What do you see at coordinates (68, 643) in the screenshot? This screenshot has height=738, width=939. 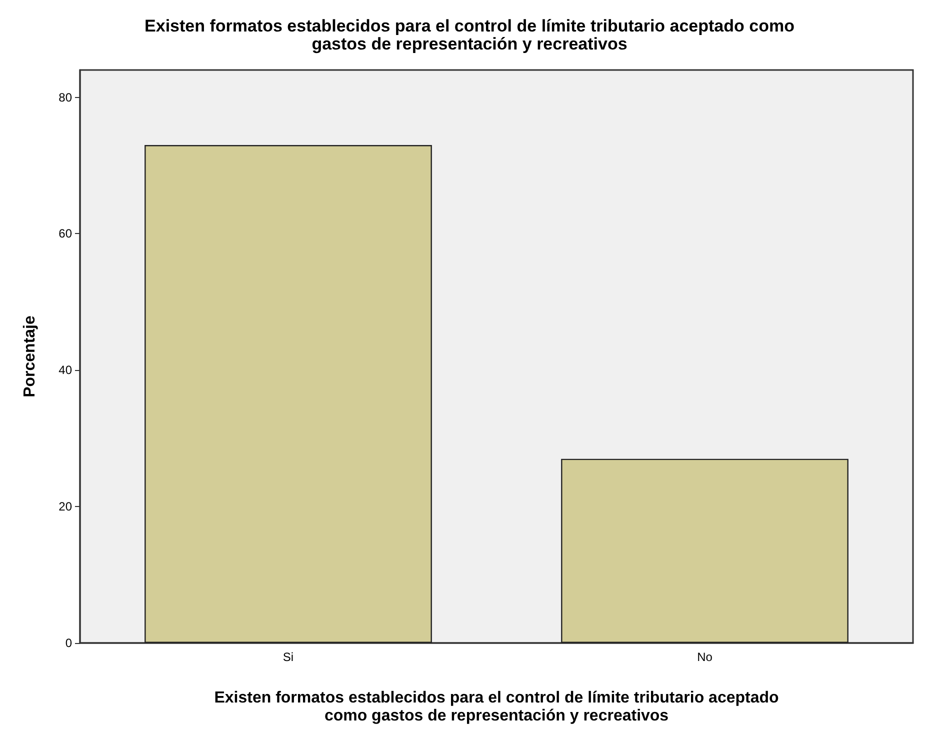 I see `y-tick-label: 0` at bounding box center [68, 643].